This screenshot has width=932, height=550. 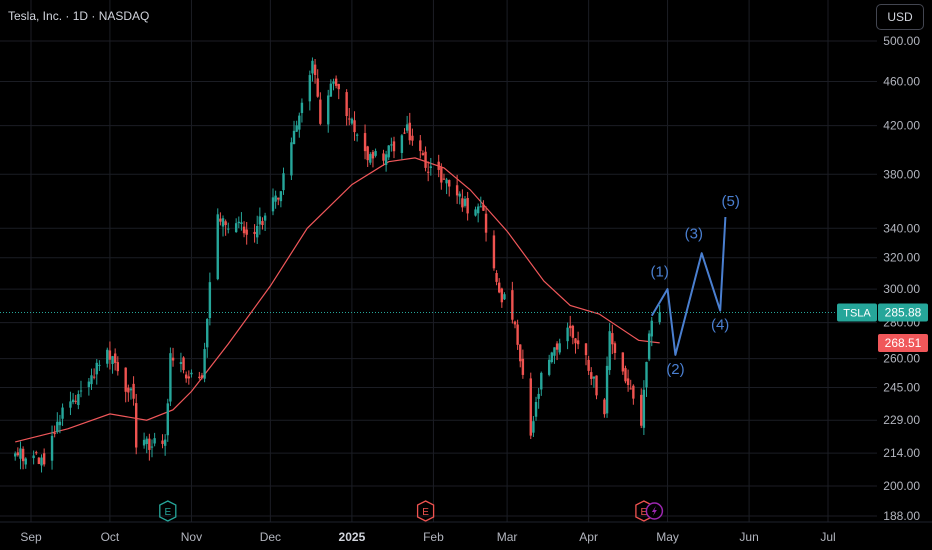 What do you see at coordinates (900, 17) in the screenshot?
I see `currency-button: USD` at bounding box center [900, 17].